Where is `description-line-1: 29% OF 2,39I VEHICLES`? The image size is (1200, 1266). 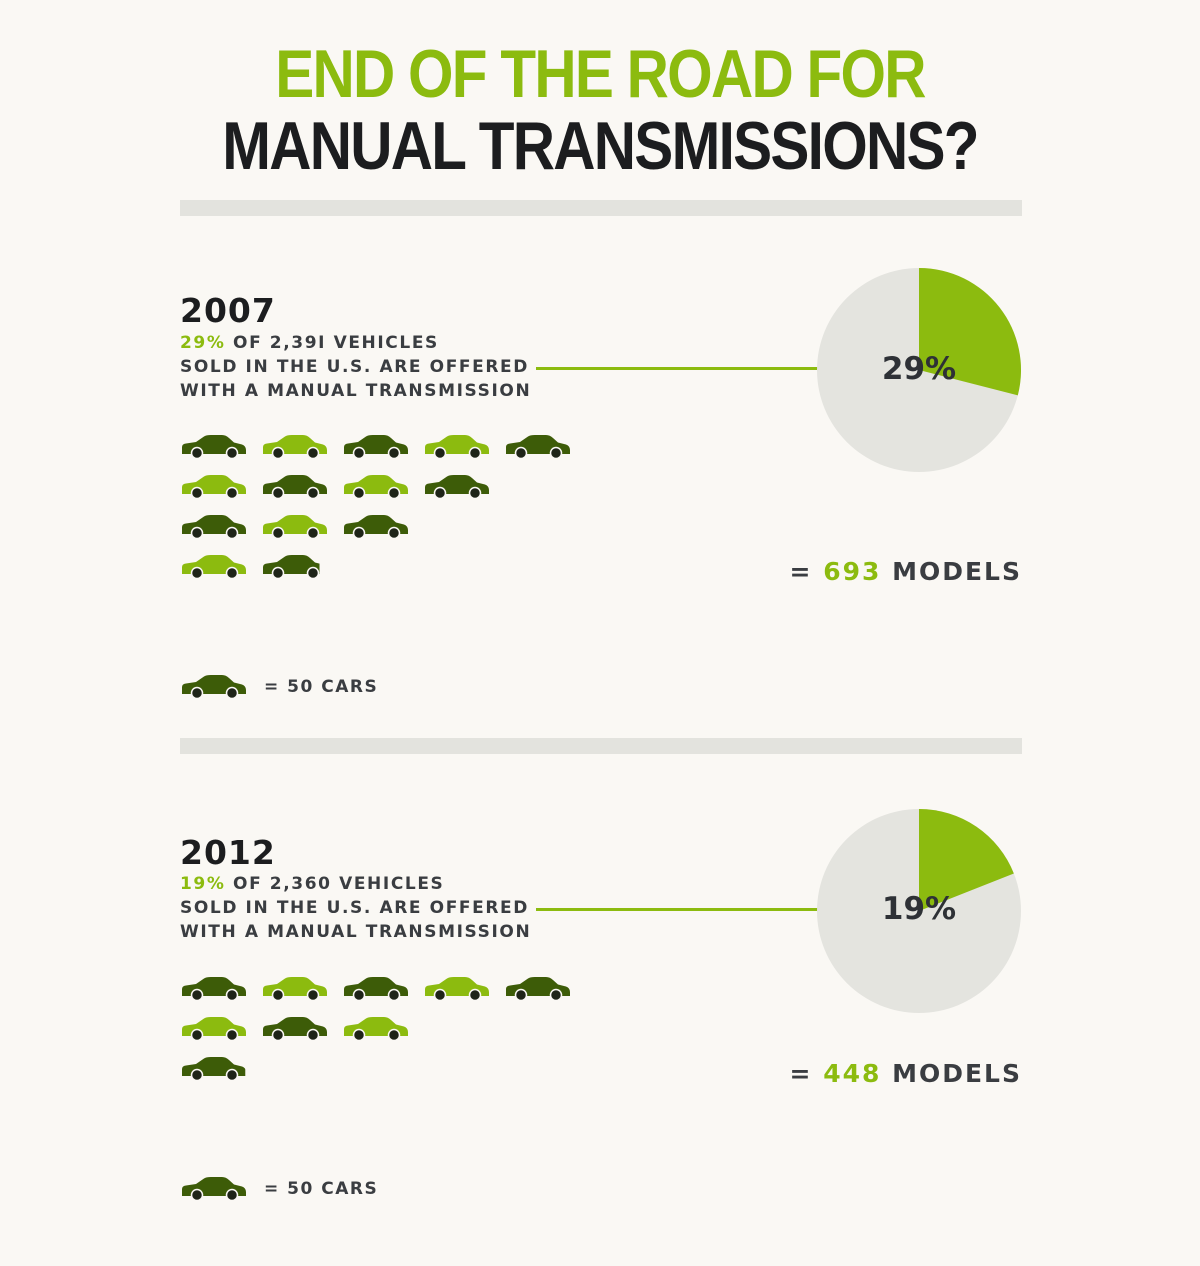
description-line-1: 29% OF 2,39I VEHICLES is located at coordinates (355, 343).